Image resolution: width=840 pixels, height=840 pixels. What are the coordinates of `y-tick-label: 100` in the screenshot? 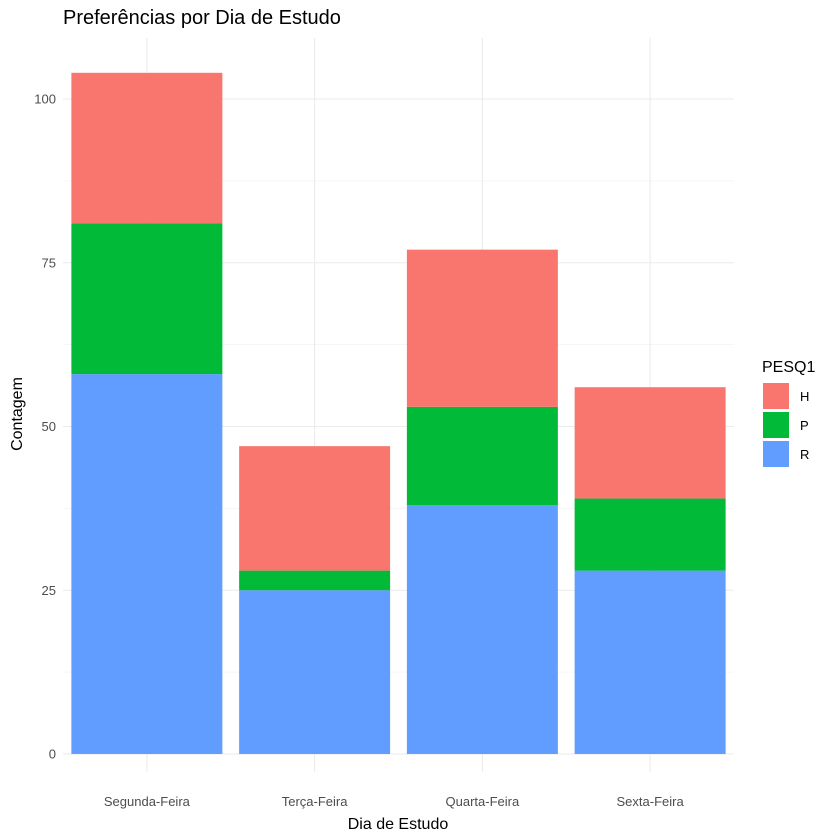 It's located at (45, 99).